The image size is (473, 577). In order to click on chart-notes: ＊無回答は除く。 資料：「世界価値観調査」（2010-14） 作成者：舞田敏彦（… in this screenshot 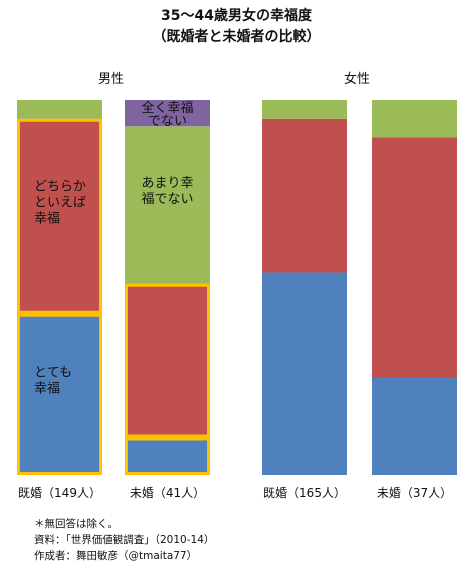, I will do `click(124, 540)`.